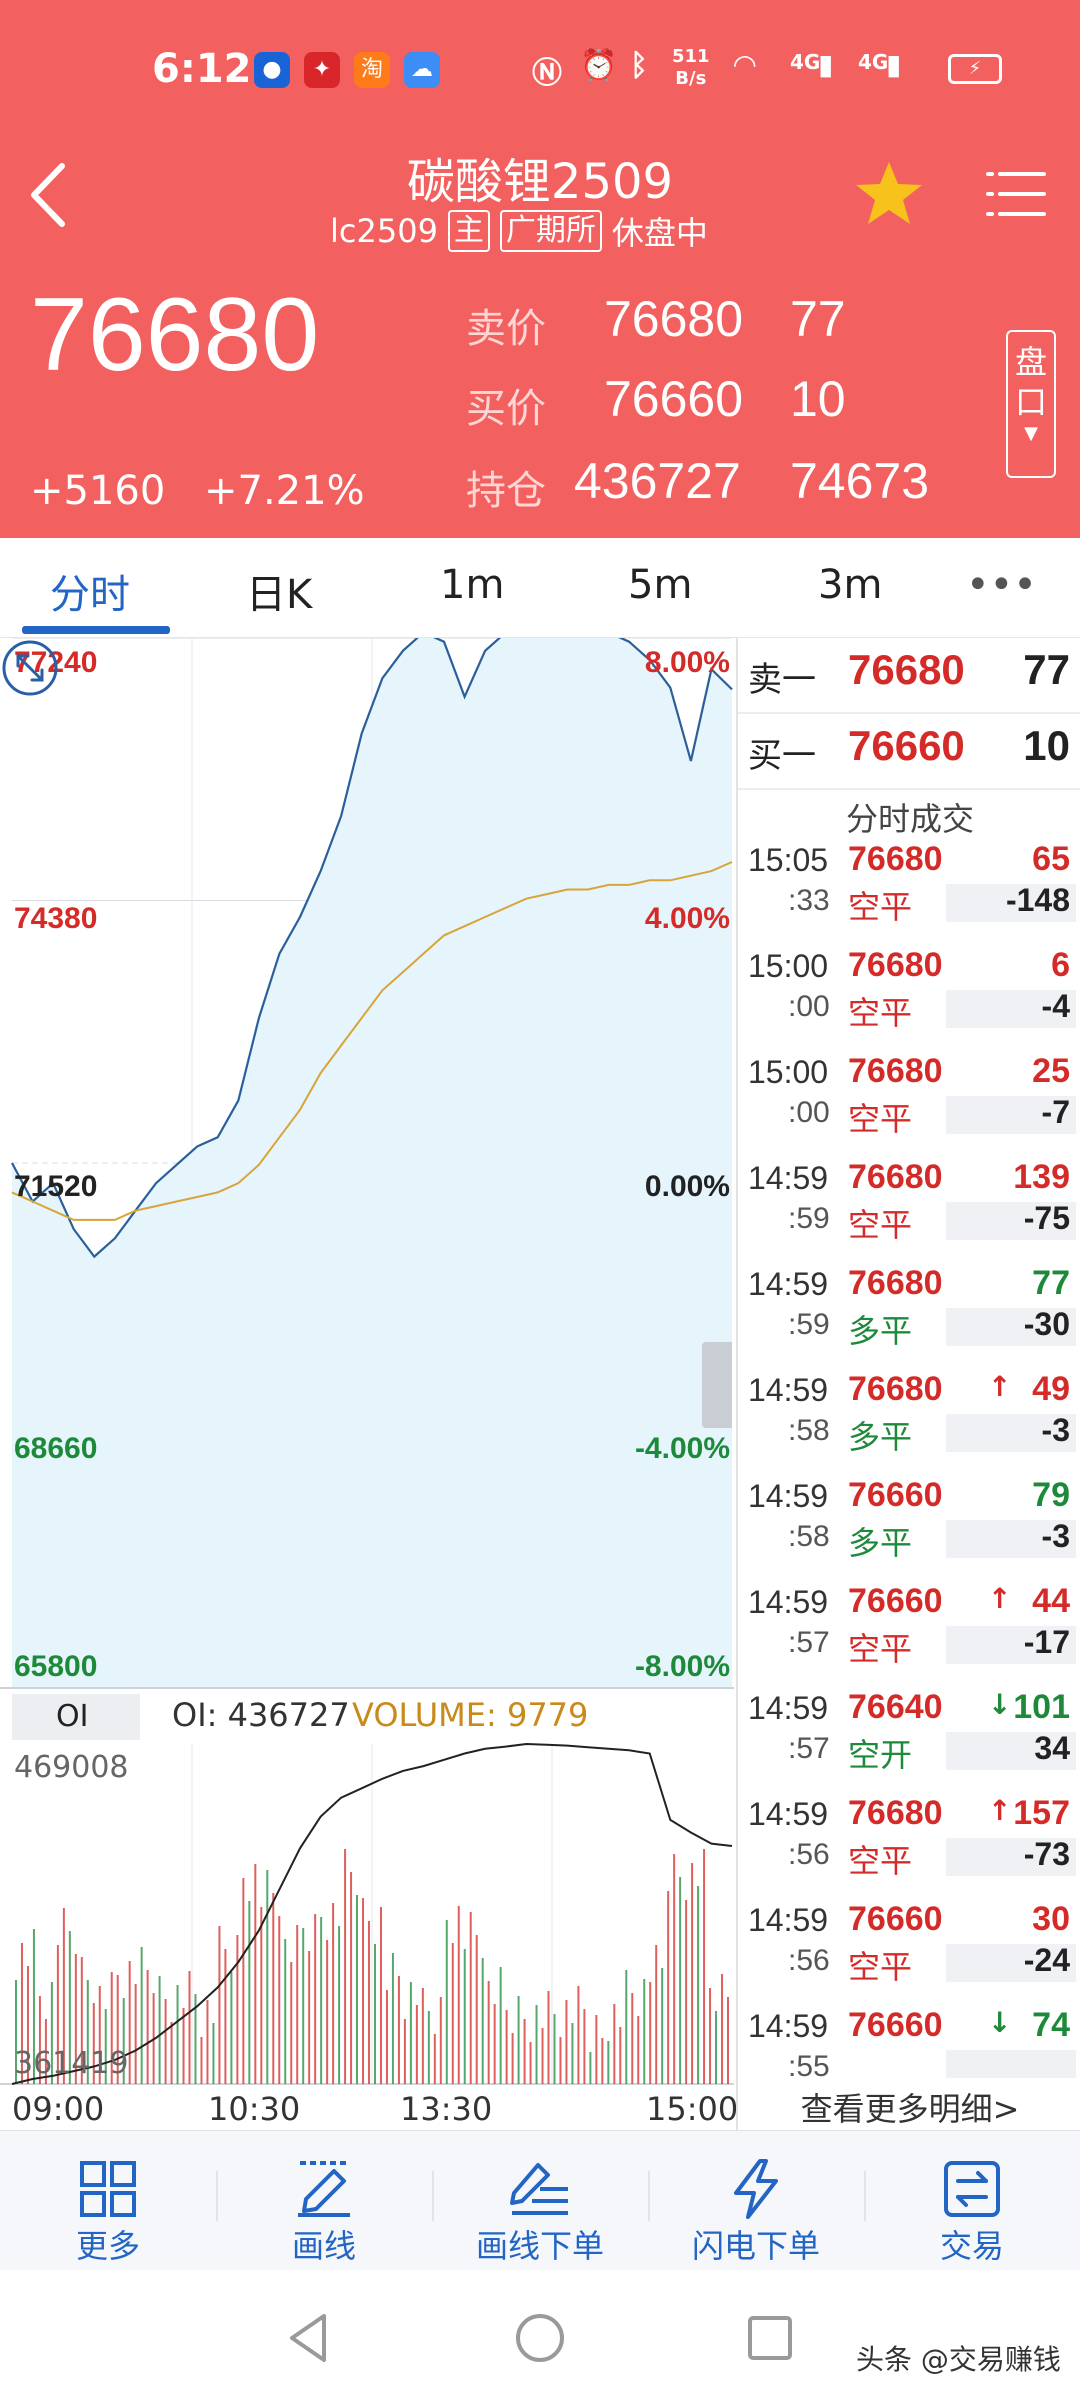 The width and height of the screenshot is (1080, 2400). What do you see at coordinates (540, 182) in the screenshot?
I see `contract-title: 碳酸锂2509` at bounding box center [540, 182].